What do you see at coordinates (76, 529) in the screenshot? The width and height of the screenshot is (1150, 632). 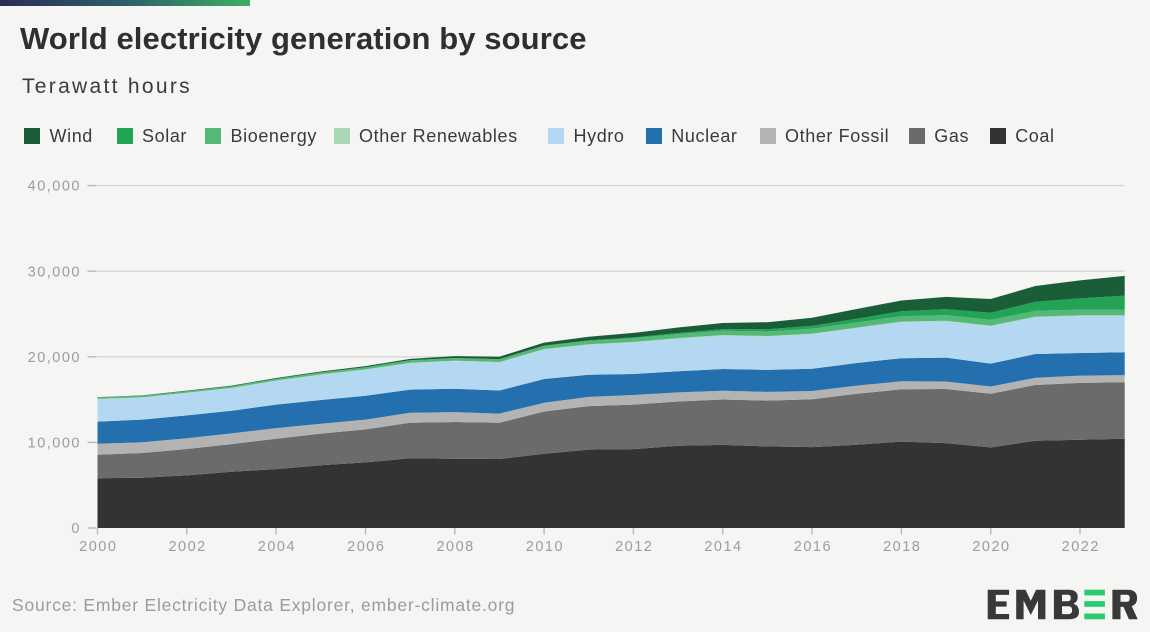 I see `svg-text: 0` at bounding box center [76, 529].